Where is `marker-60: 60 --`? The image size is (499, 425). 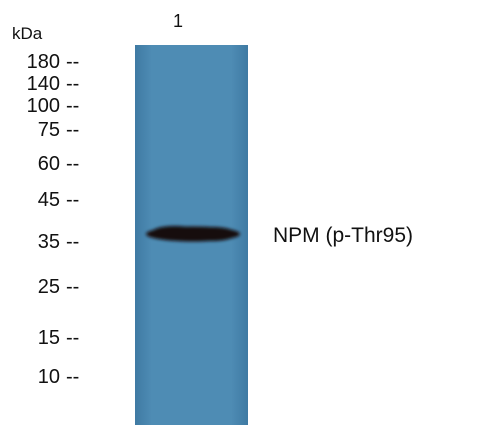 marker-60: 60 -- is located at coordinates (53, 164).